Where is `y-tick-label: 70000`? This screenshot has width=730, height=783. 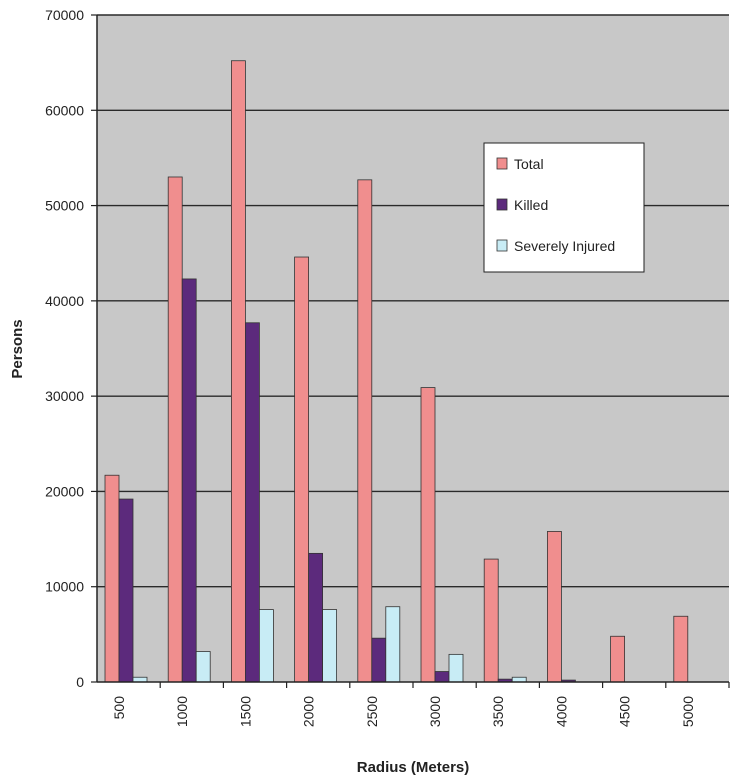 y-tick-label: 70000 is located at coordinates (64, 15).